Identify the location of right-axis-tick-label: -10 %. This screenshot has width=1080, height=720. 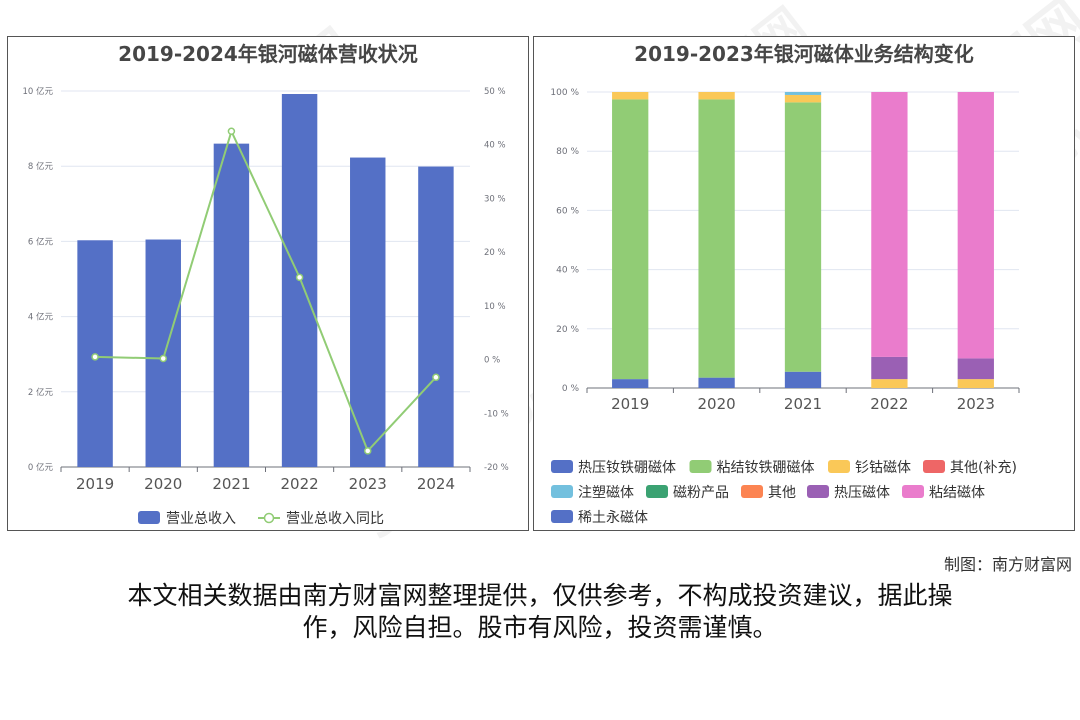
(496, 414).